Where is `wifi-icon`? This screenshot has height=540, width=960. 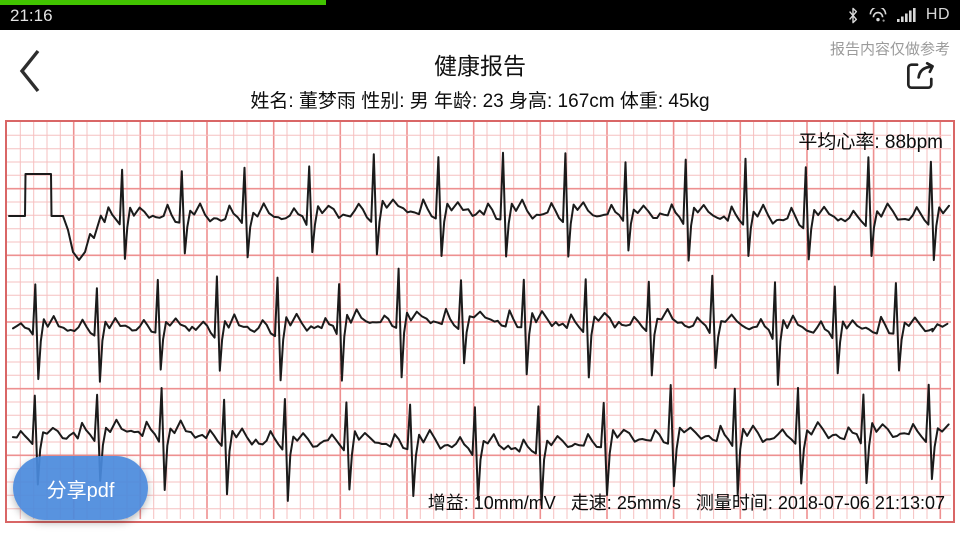 wifi-icon is located at coordinates (878, 15).